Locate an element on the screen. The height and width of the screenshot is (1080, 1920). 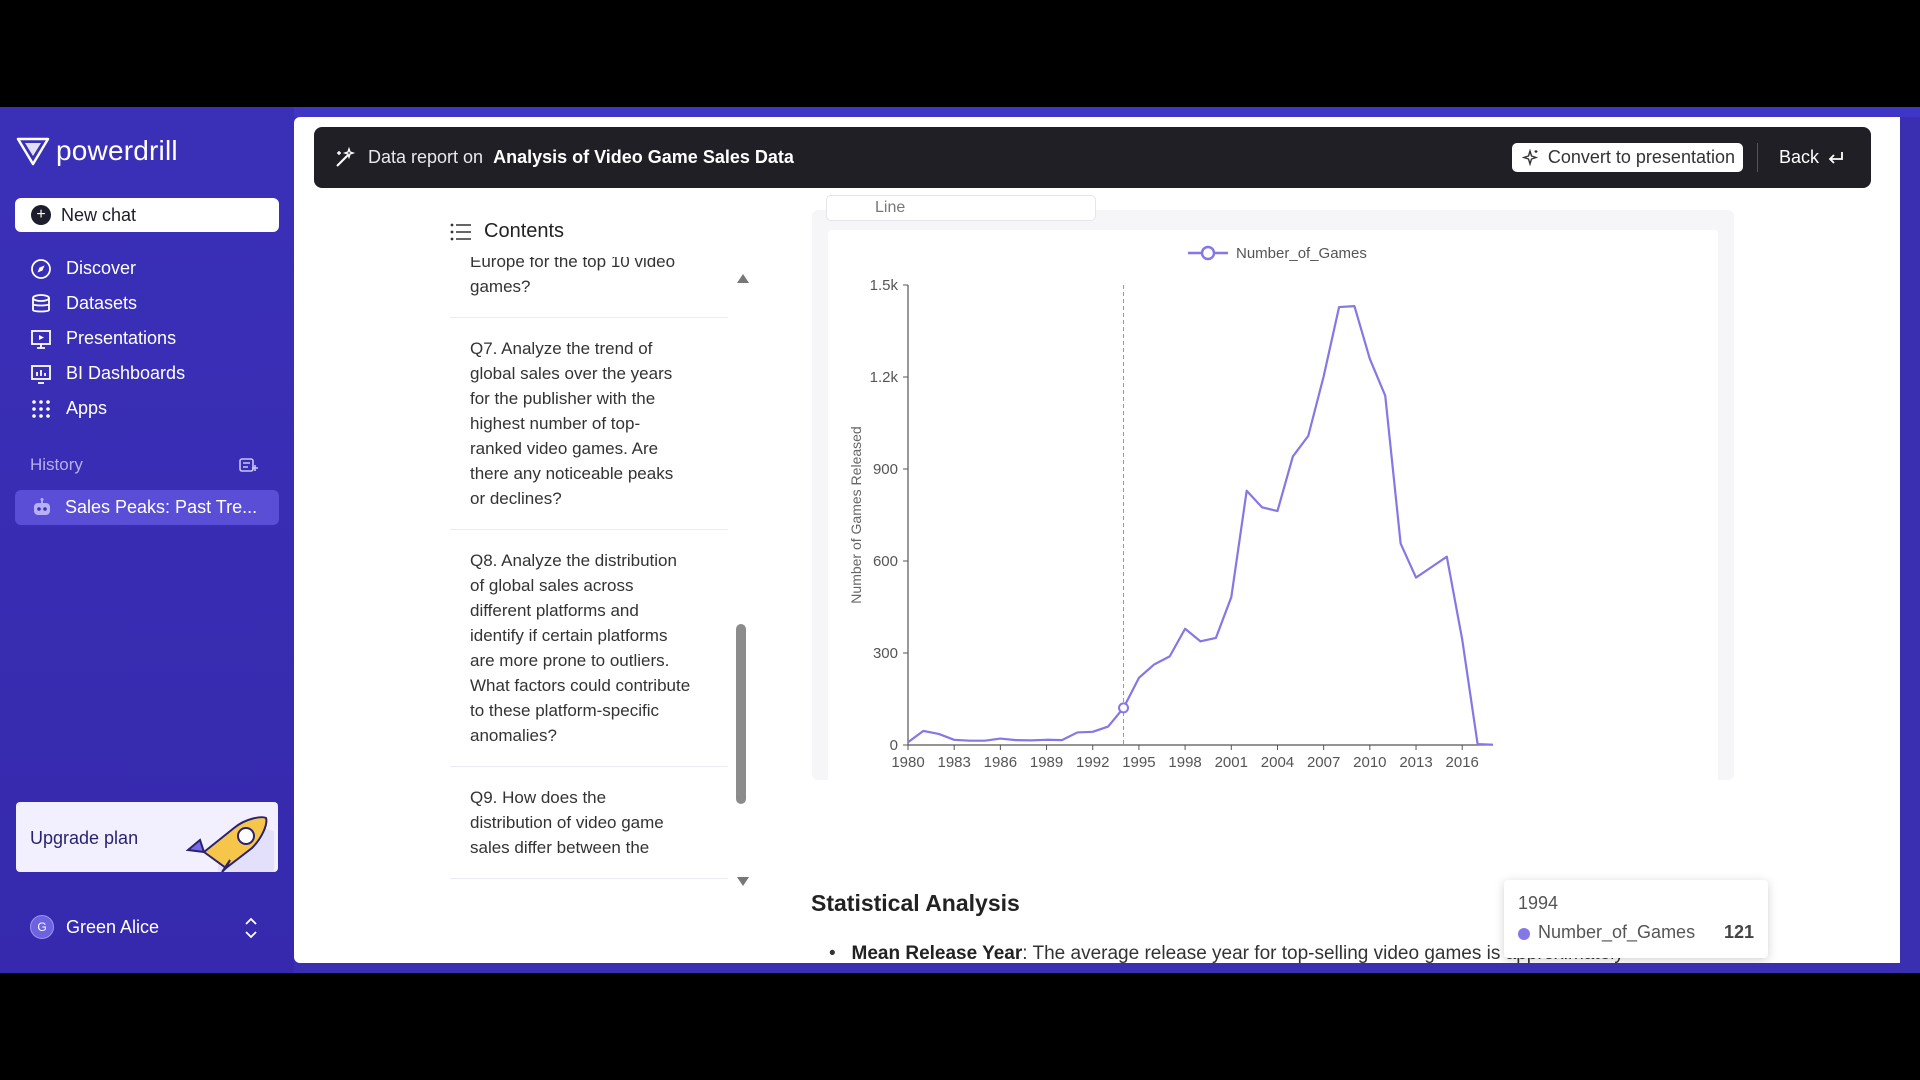
rocket-illustration-icon is located at coordinates (229, 844).